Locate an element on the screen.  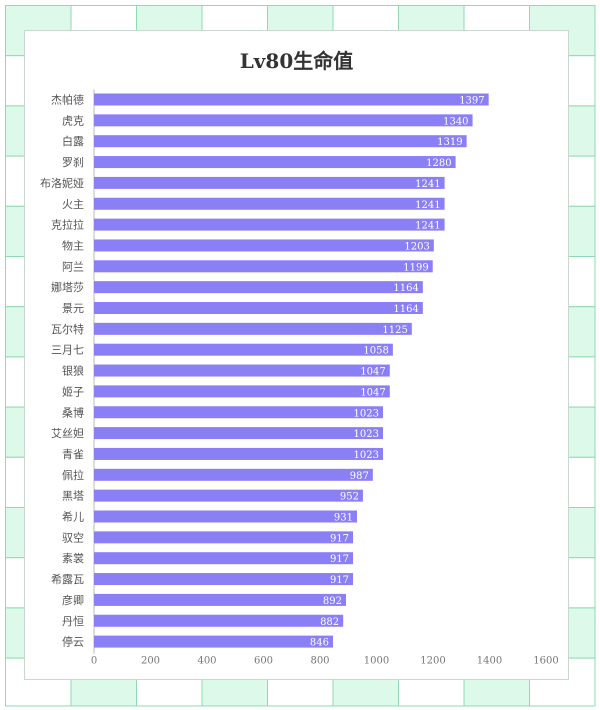
category-label: 瓦尔特 is located at coordinates (67, 329).